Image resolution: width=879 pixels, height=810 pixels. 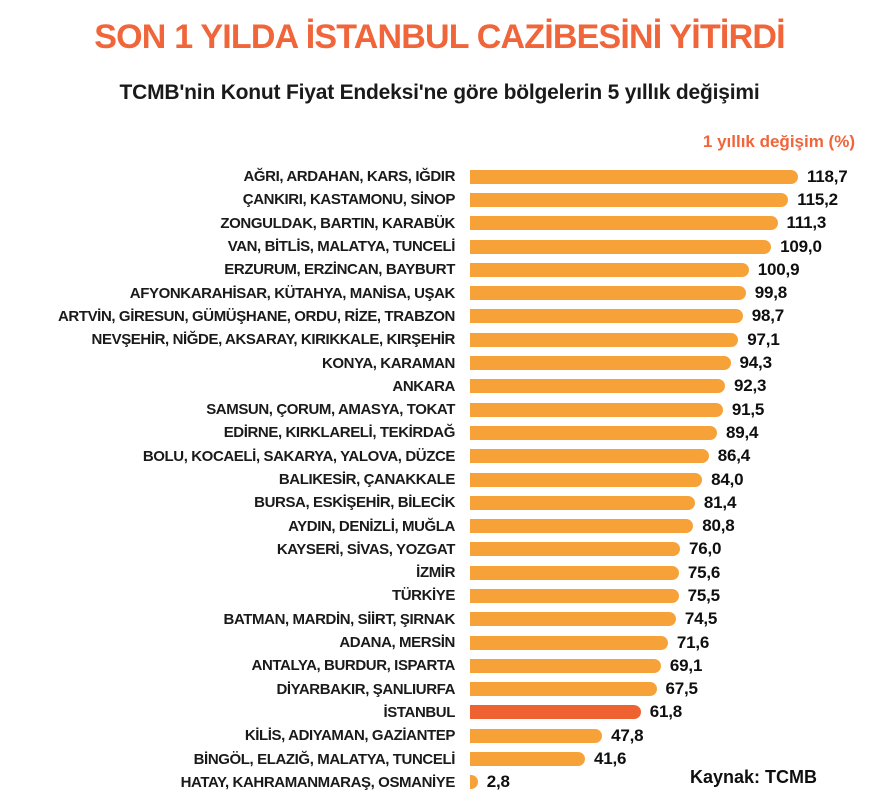 What do you see at coordinates (439, 689) in the screenshot?
I see `chart-row: DİYARBAKIR, ŞANLIURFA 67,5` at bounding box center [439, 689].